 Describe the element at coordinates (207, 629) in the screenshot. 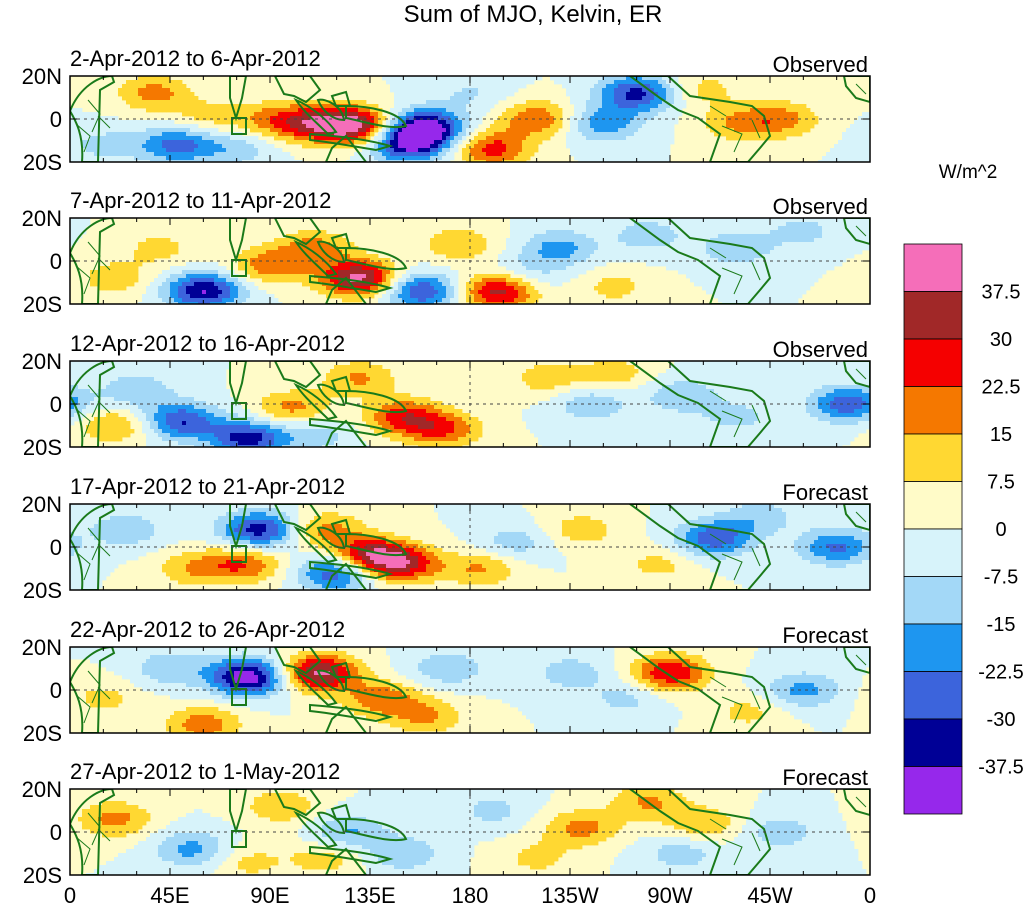

I see `panel-dates: 22-Apr-2012 to 26-Apr-2012` at that location.